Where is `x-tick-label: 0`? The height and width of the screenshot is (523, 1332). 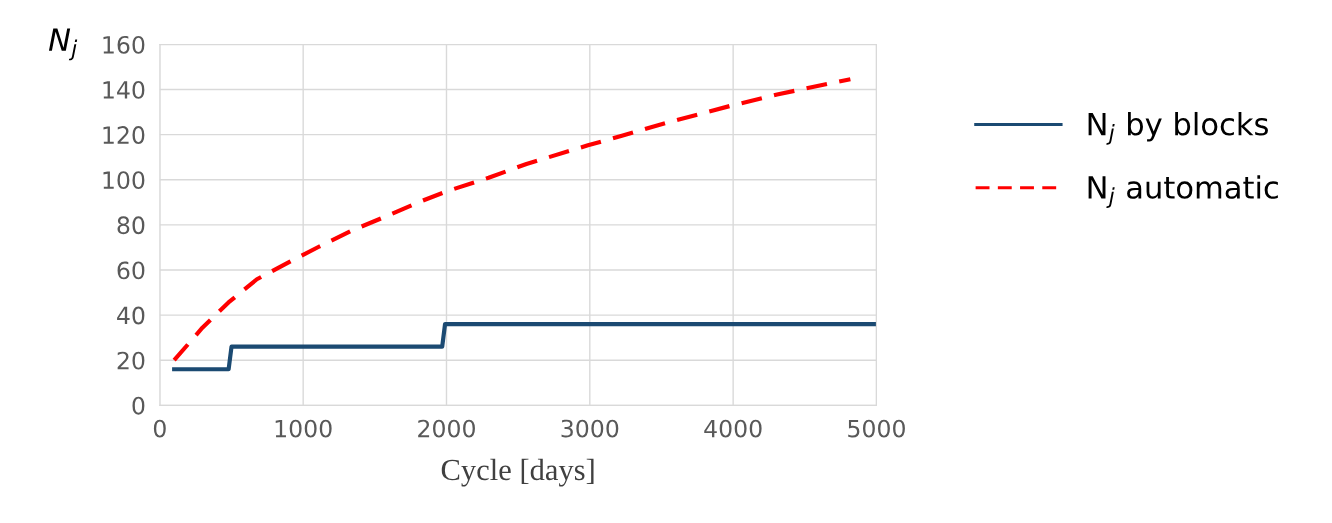 x-tick-label: 0 is located at coordinates (159, 428).